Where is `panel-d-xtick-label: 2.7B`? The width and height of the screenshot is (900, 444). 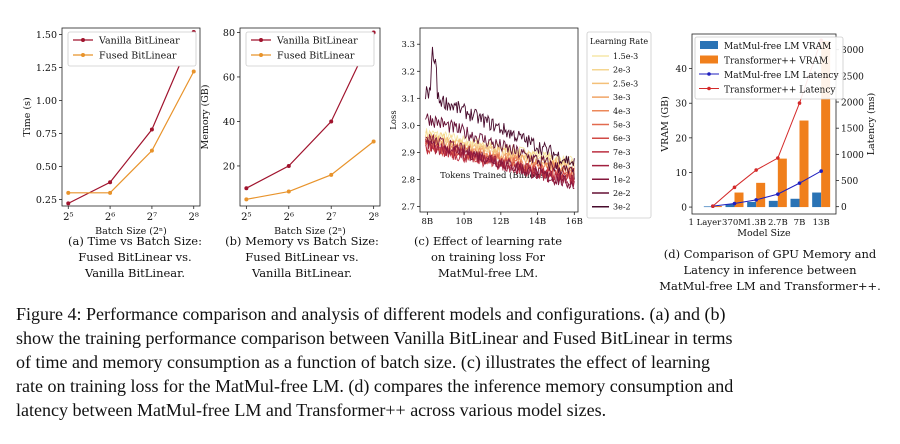
panel-d-xtick-label: 2.7B is located at coordinates (778, 223).